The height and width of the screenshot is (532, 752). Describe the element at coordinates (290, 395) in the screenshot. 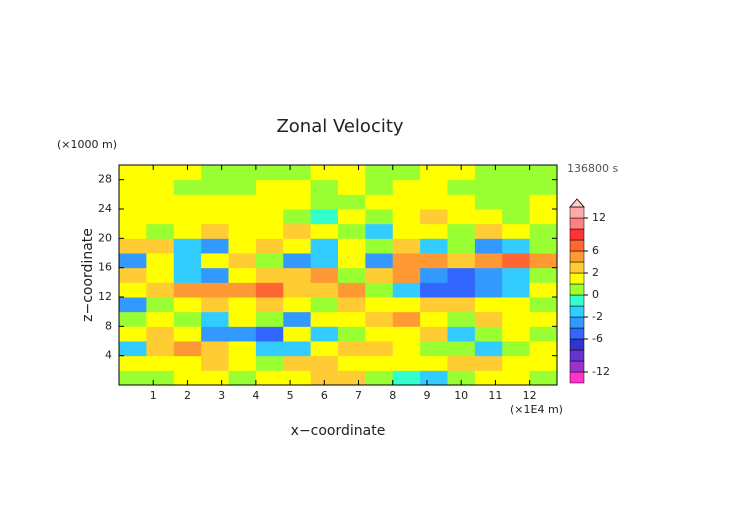

I see `x-tick-label: 5` at that location.